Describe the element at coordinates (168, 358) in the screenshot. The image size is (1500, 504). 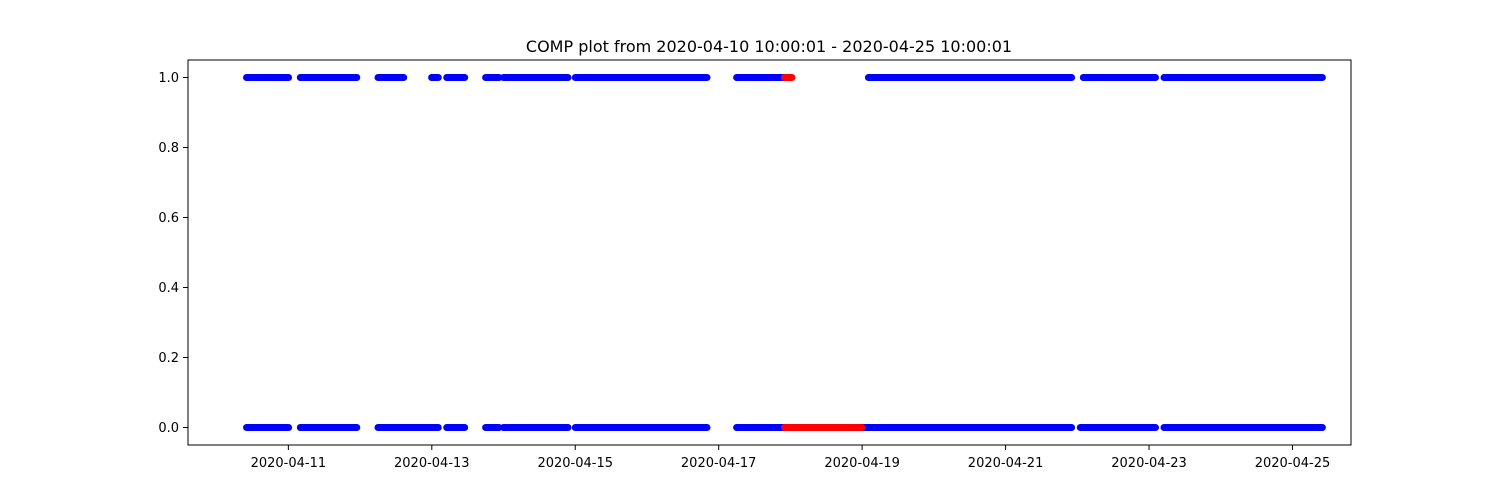
I see `y-tick-label: 0.2` at that location.